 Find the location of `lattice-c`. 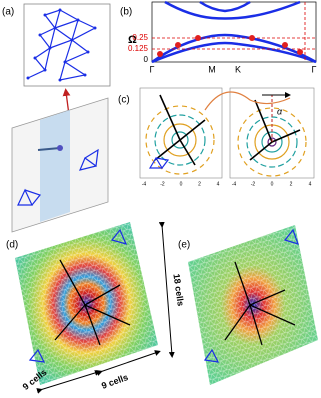

lattice-c is located at coordinates (159, 162).